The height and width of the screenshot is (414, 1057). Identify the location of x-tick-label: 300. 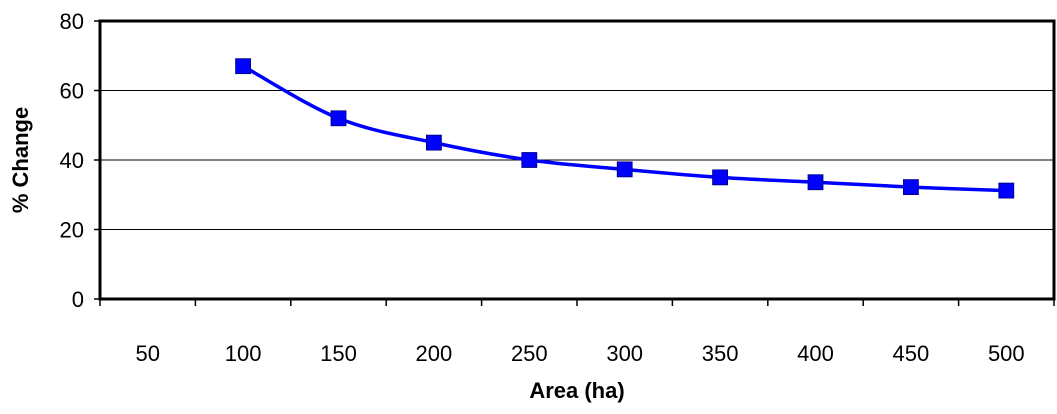
(624, 353).